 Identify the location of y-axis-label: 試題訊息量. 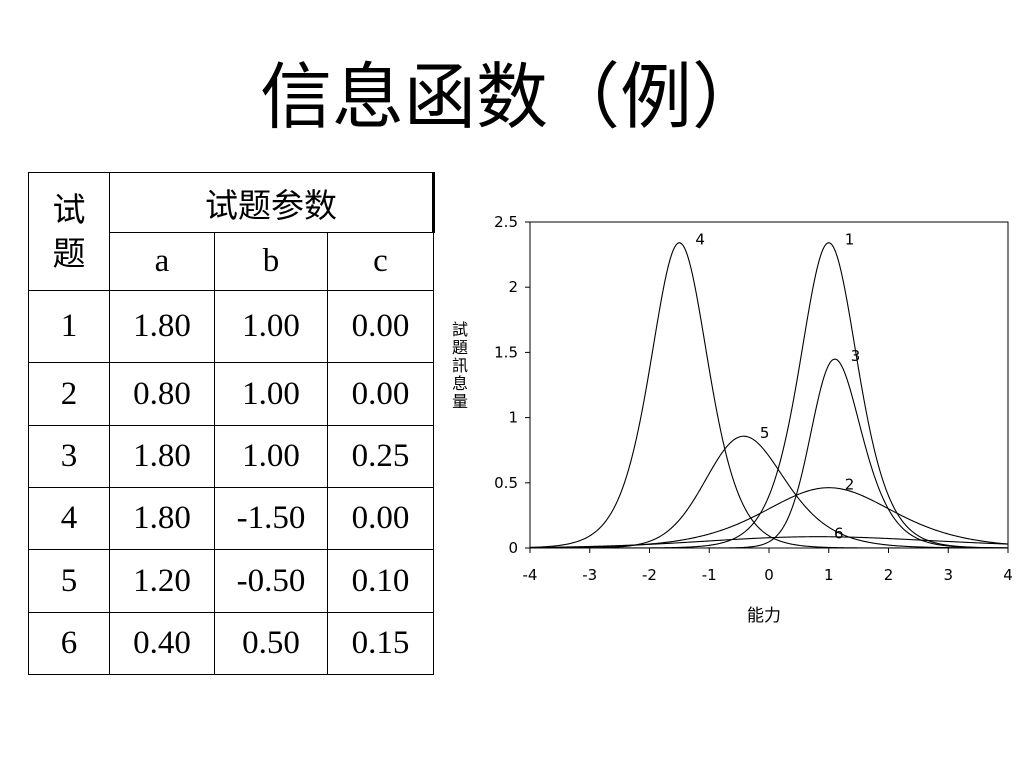
(460, 365).